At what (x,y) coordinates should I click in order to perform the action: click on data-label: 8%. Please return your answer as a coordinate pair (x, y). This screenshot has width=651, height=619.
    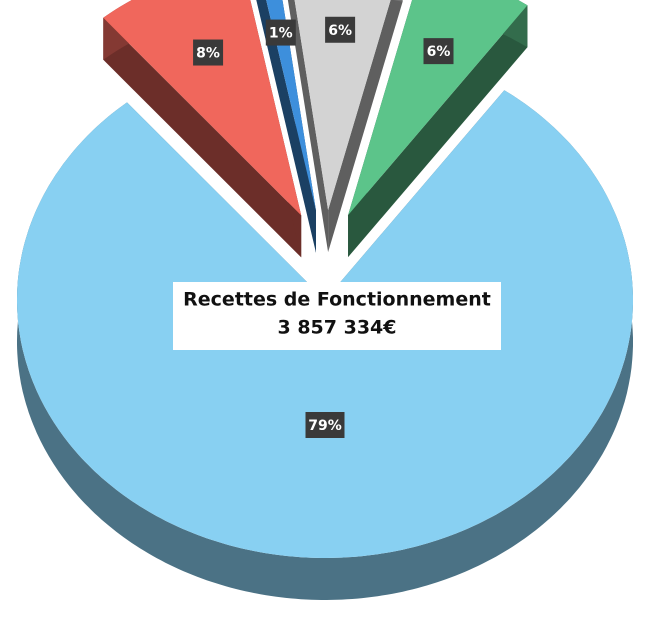
    Looking at the image, I should click on (208, 54).